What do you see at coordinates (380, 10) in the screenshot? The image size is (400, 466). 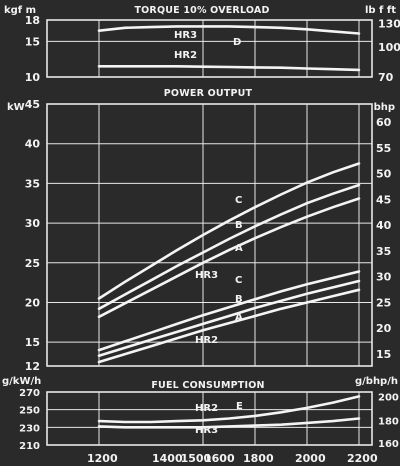 I see `torque-right-unit: lb f ft` at bounding box center [380, 10].